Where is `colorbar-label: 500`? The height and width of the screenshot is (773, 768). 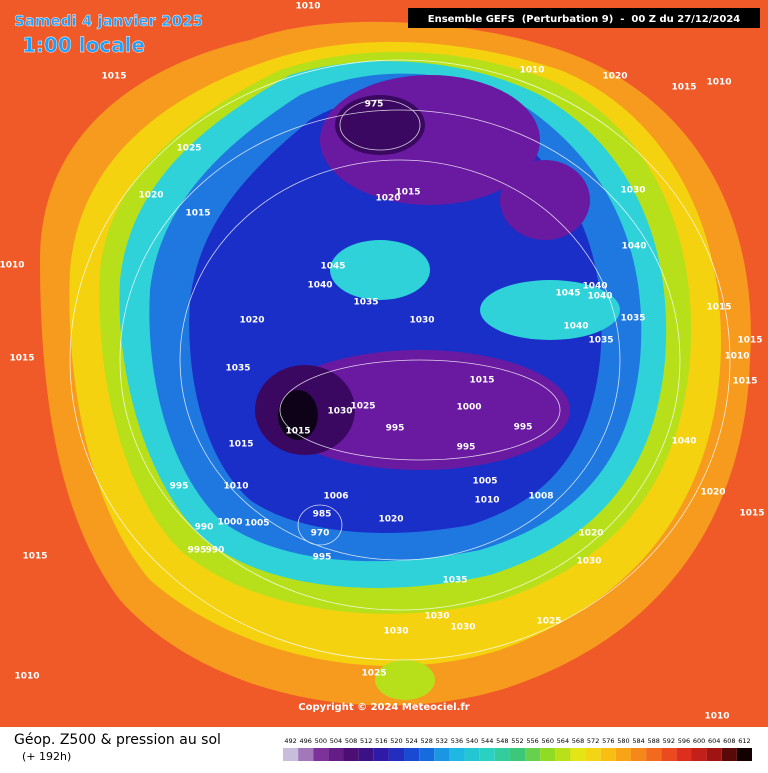
colorbar-label: 500 is located at coordinates (321, 741).